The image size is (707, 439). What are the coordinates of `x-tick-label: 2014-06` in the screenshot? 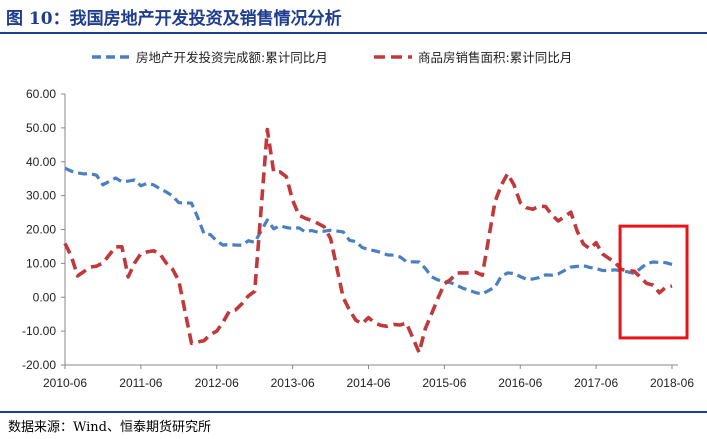 It's located at (368, 383).